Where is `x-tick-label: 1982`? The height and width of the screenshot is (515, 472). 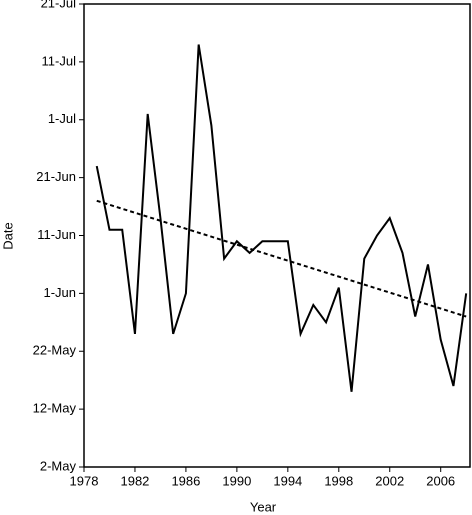
x-tick-label: 1982 is located at coordinates (134, 480).